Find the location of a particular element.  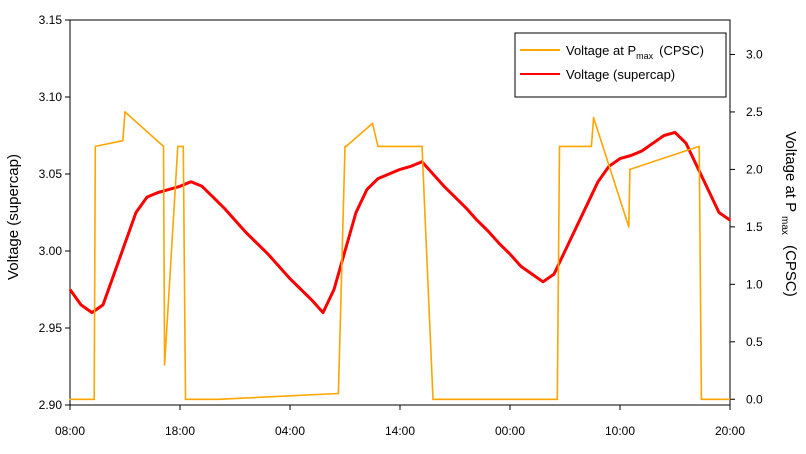

right-tick-label: 0.0 is located at coordinates (754, 399).